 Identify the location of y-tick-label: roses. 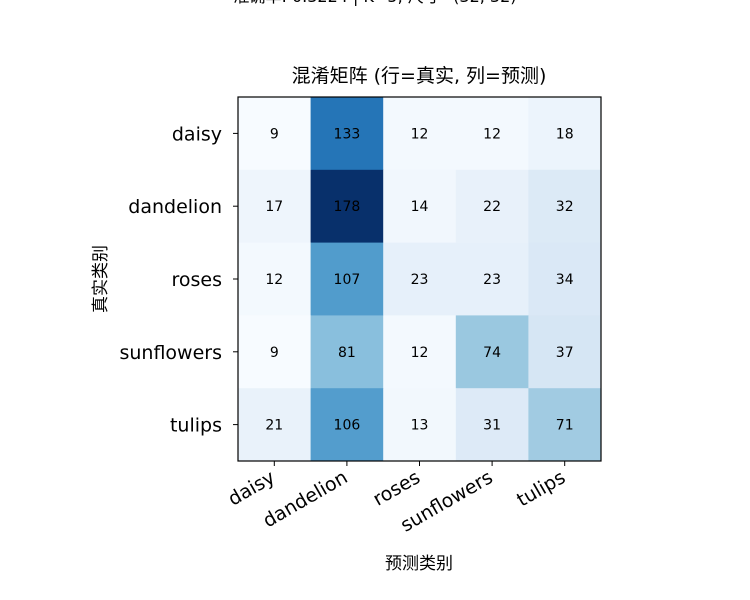
(196, 280).